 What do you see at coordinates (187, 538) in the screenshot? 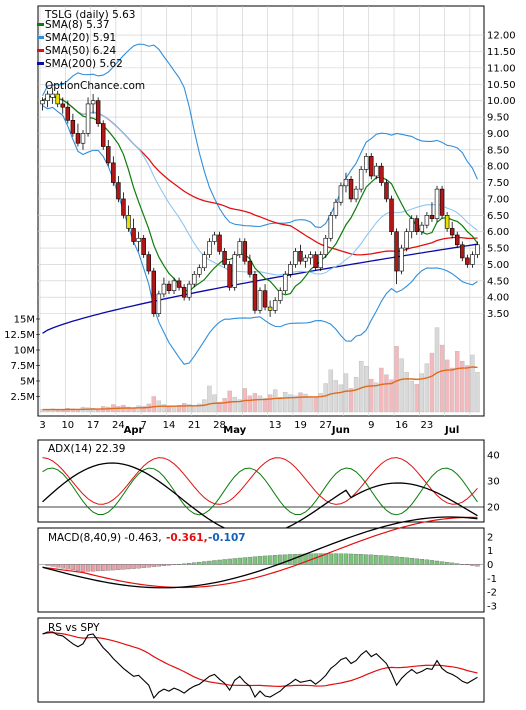
I see `macd-value-label: -0.361,` at bounding box center [187, 538].